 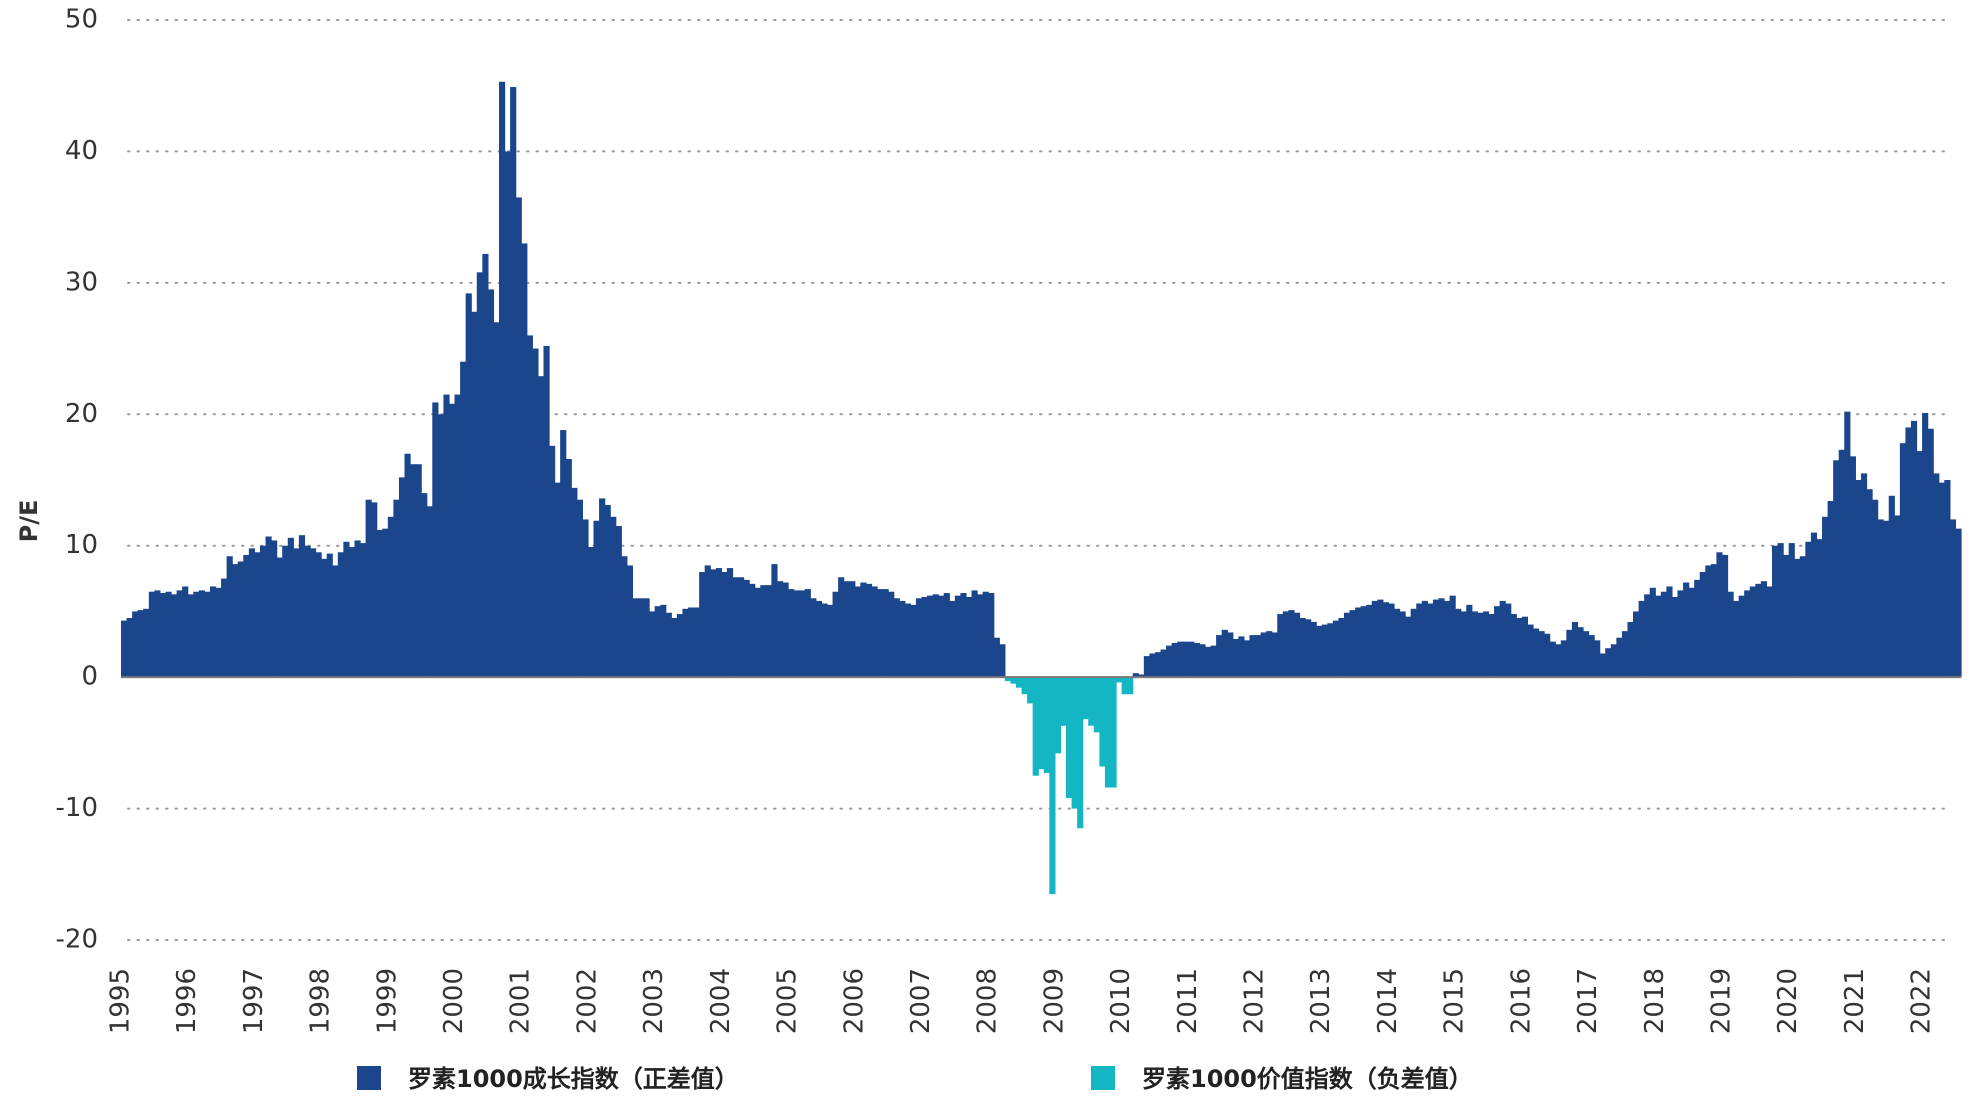 I want to click on legend-label: 罗素1000价值指数（负差值）, so click(x=1307, y=1079).